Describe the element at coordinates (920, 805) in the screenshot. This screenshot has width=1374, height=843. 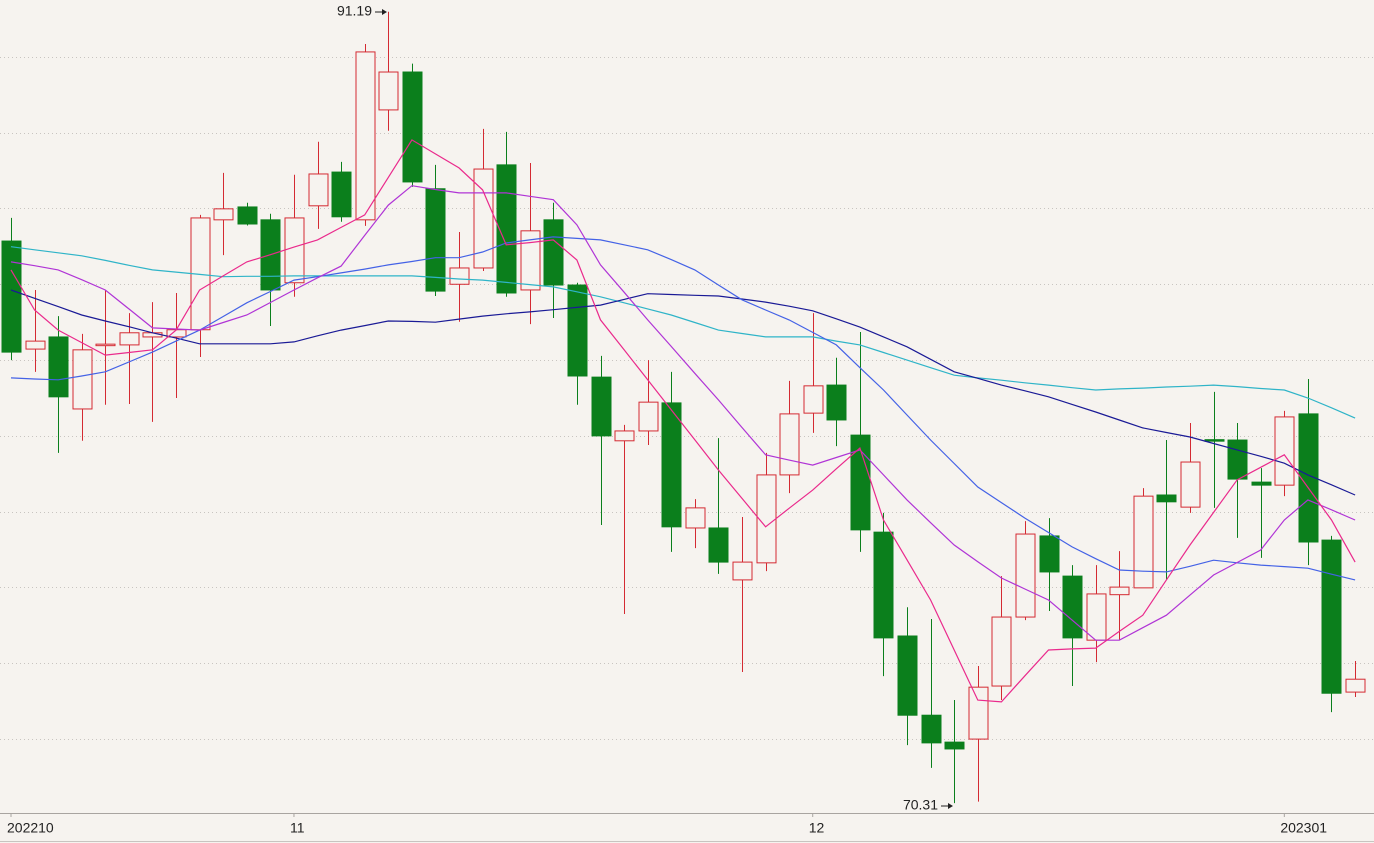
I see `extreme-label: 70.31` at that location.